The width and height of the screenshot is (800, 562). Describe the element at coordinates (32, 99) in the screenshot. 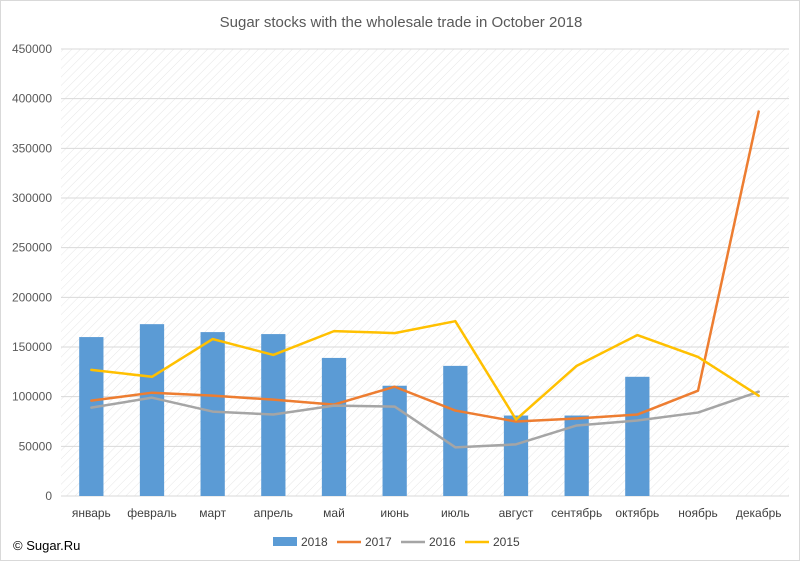

I see `y-tick-label: 400000` at that location.